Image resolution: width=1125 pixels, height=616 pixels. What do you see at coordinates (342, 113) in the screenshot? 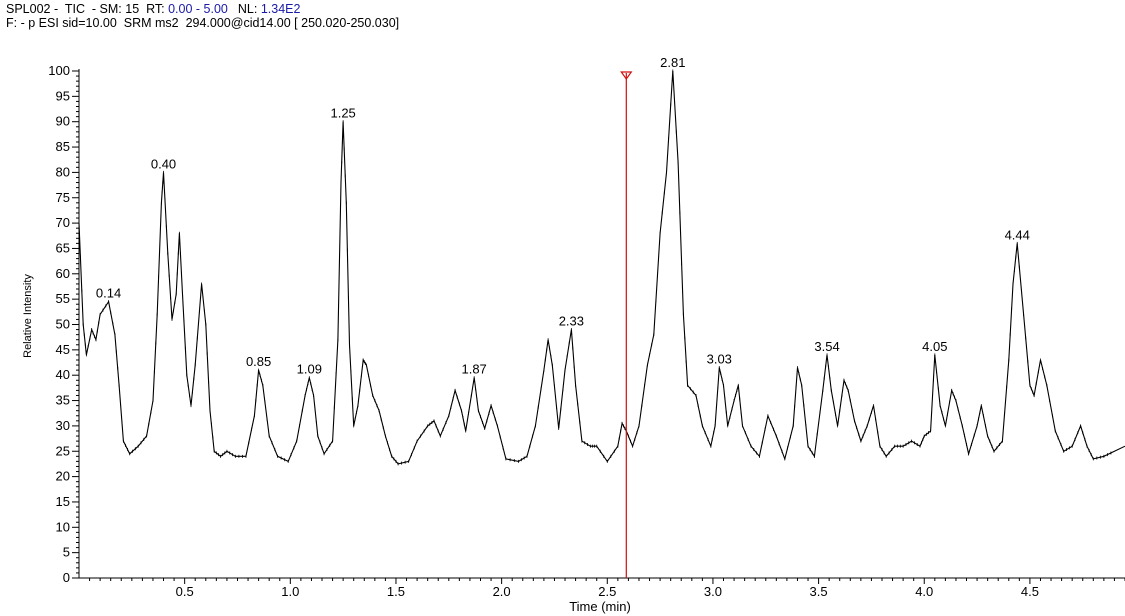
I see `peak-label: 1.25` at bounding box center [342, 113].